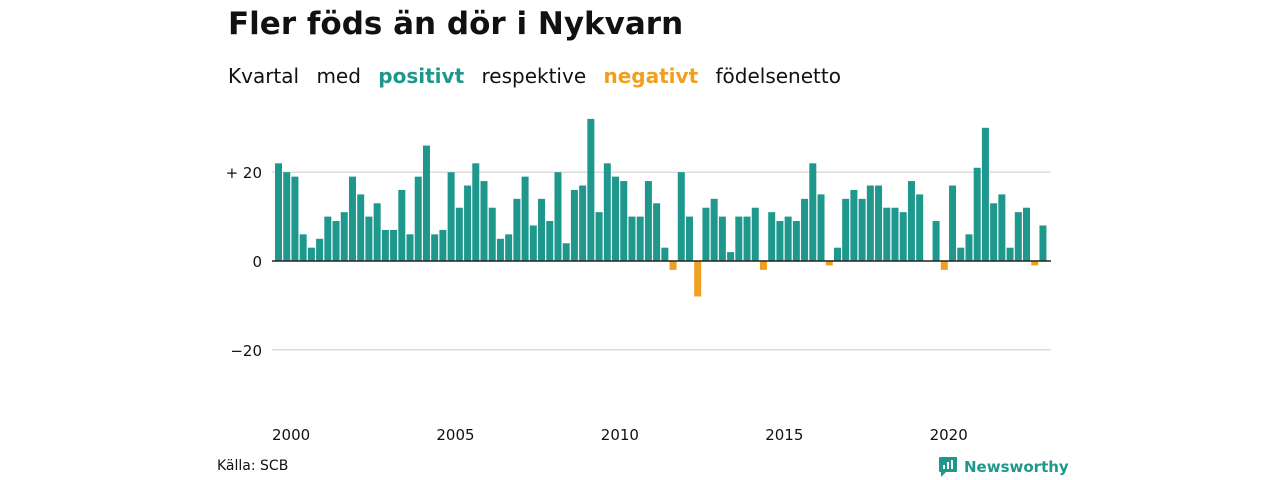  What do you see at coordinates (264, 76) in the screenshot?
I see `subtitle-word-kvartal: Kvartal` at bounding box center [264, 76].